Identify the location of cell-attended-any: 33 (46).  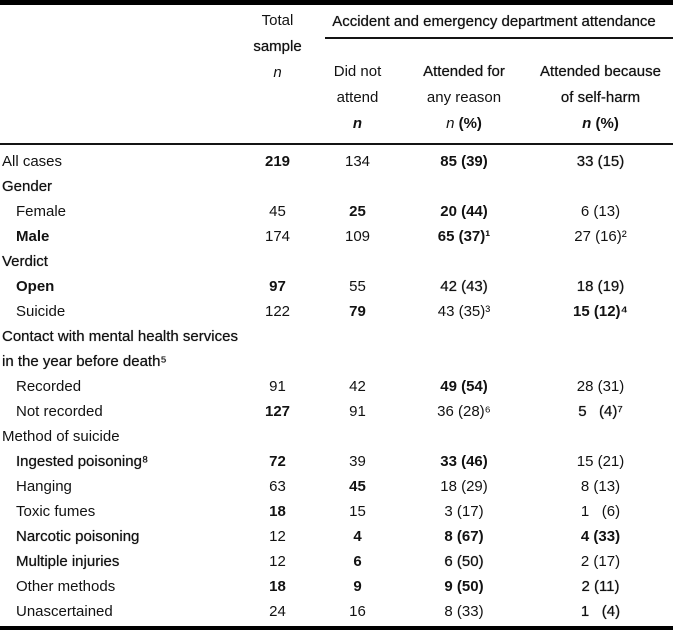
(464, 461).